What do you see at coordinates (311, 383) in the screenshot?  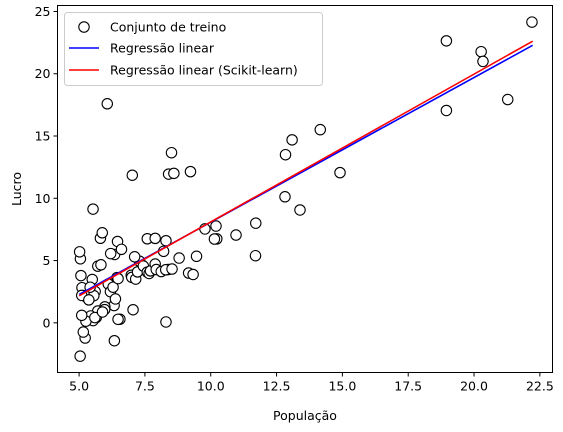 I see `x-axis: 5.0 7.5 10.0 12.5 15.0 17.5 20.0 22.5` at bounding box center [311, 383].